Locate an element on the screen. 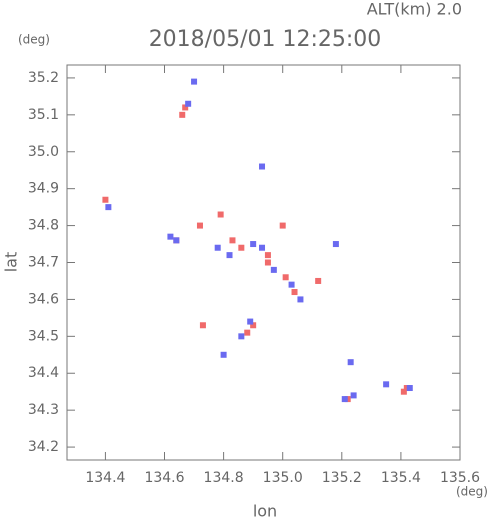 This screenshot has height=521, width=491. y-tick-label: 34.5 is located at coordinates (43, 336).